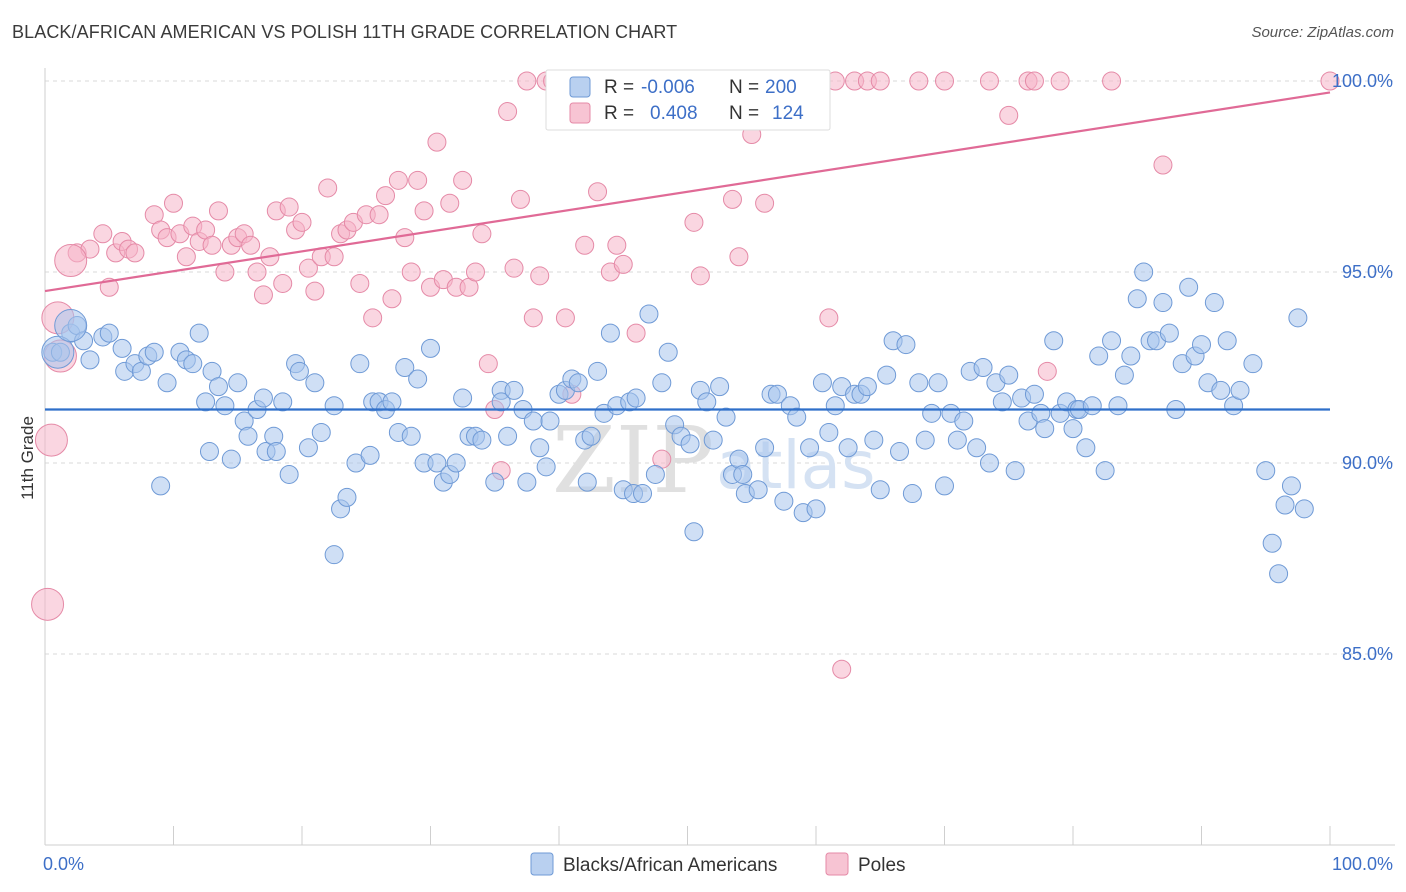  I want to click on legend-n-value-blue: 200, so click(781, 87).